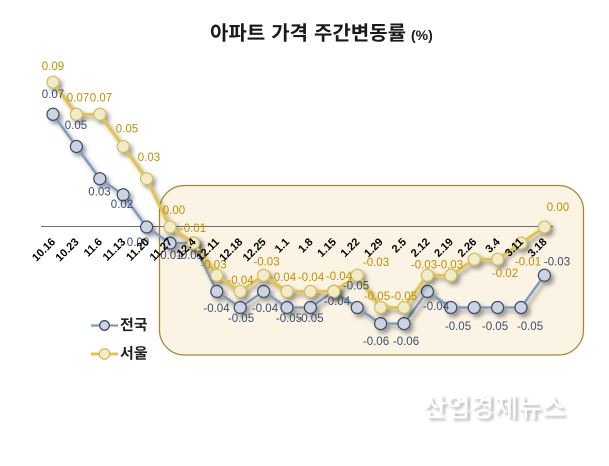  What do you see at coordinates (505, 274) in the screenshot?
I see `svg-text: -0.02` at bounding box center [505, 274].